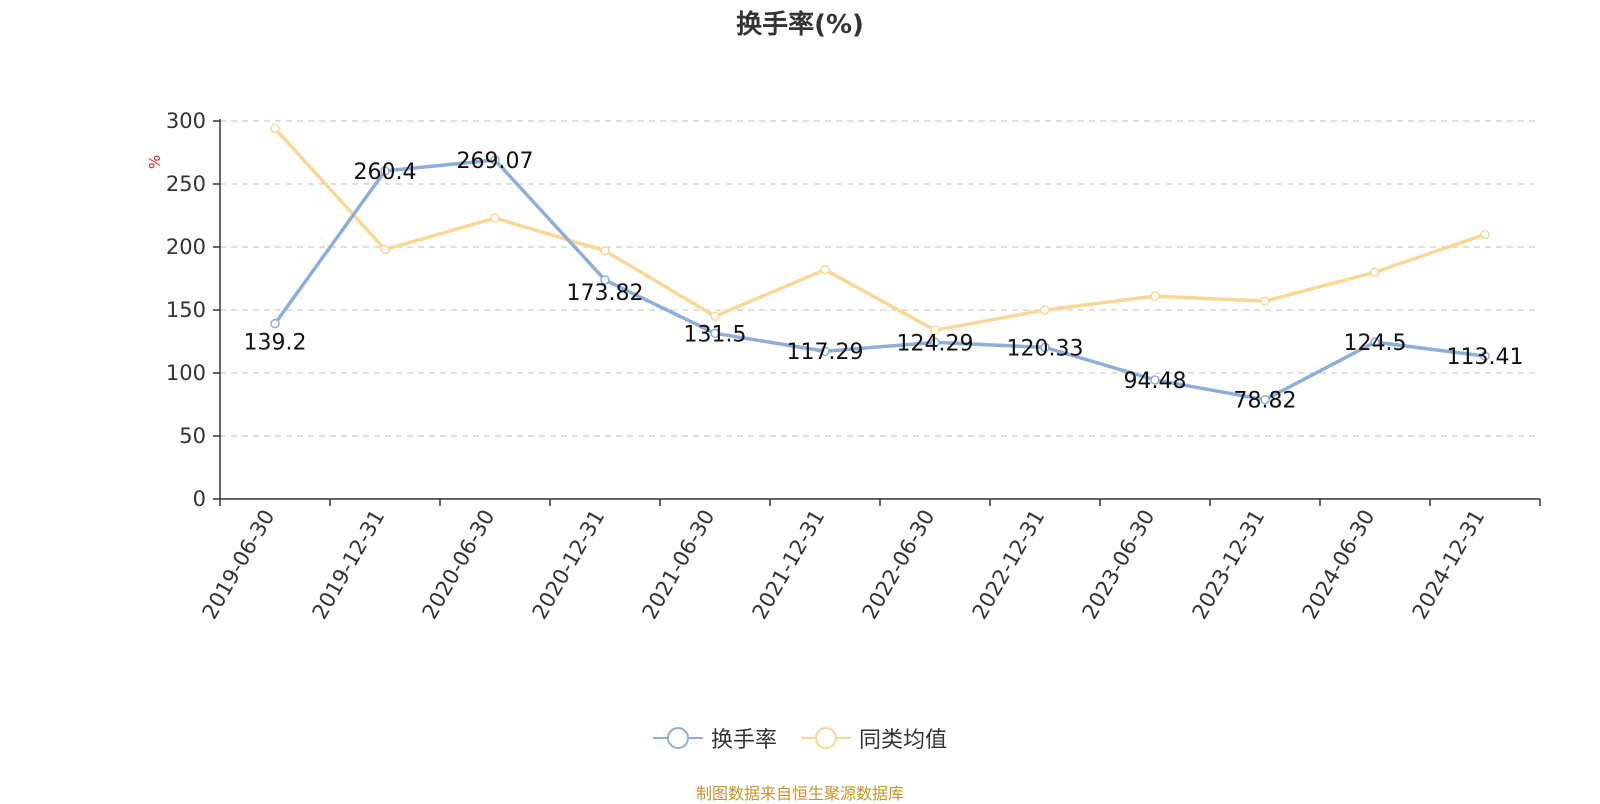 The height and width of the screenshot is (804, 1600). I want to click on x-tick-label: 2024-06-30, so click(1339, 565).